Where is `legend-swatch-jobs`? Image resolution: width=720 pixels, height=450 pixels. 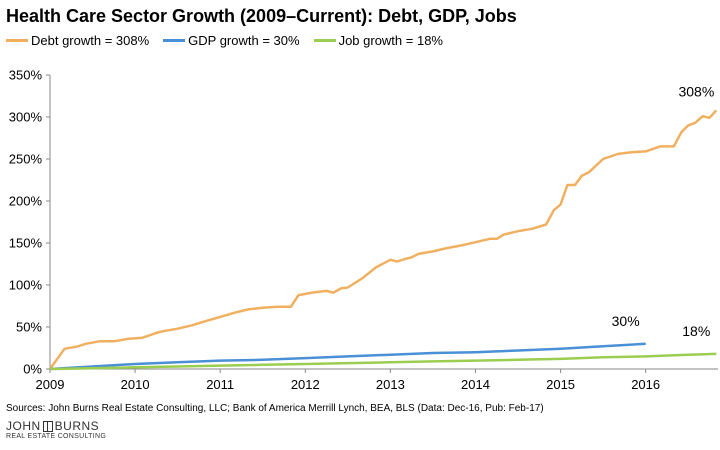
legend-swatch-jobs is located at coordinates (324, 40).